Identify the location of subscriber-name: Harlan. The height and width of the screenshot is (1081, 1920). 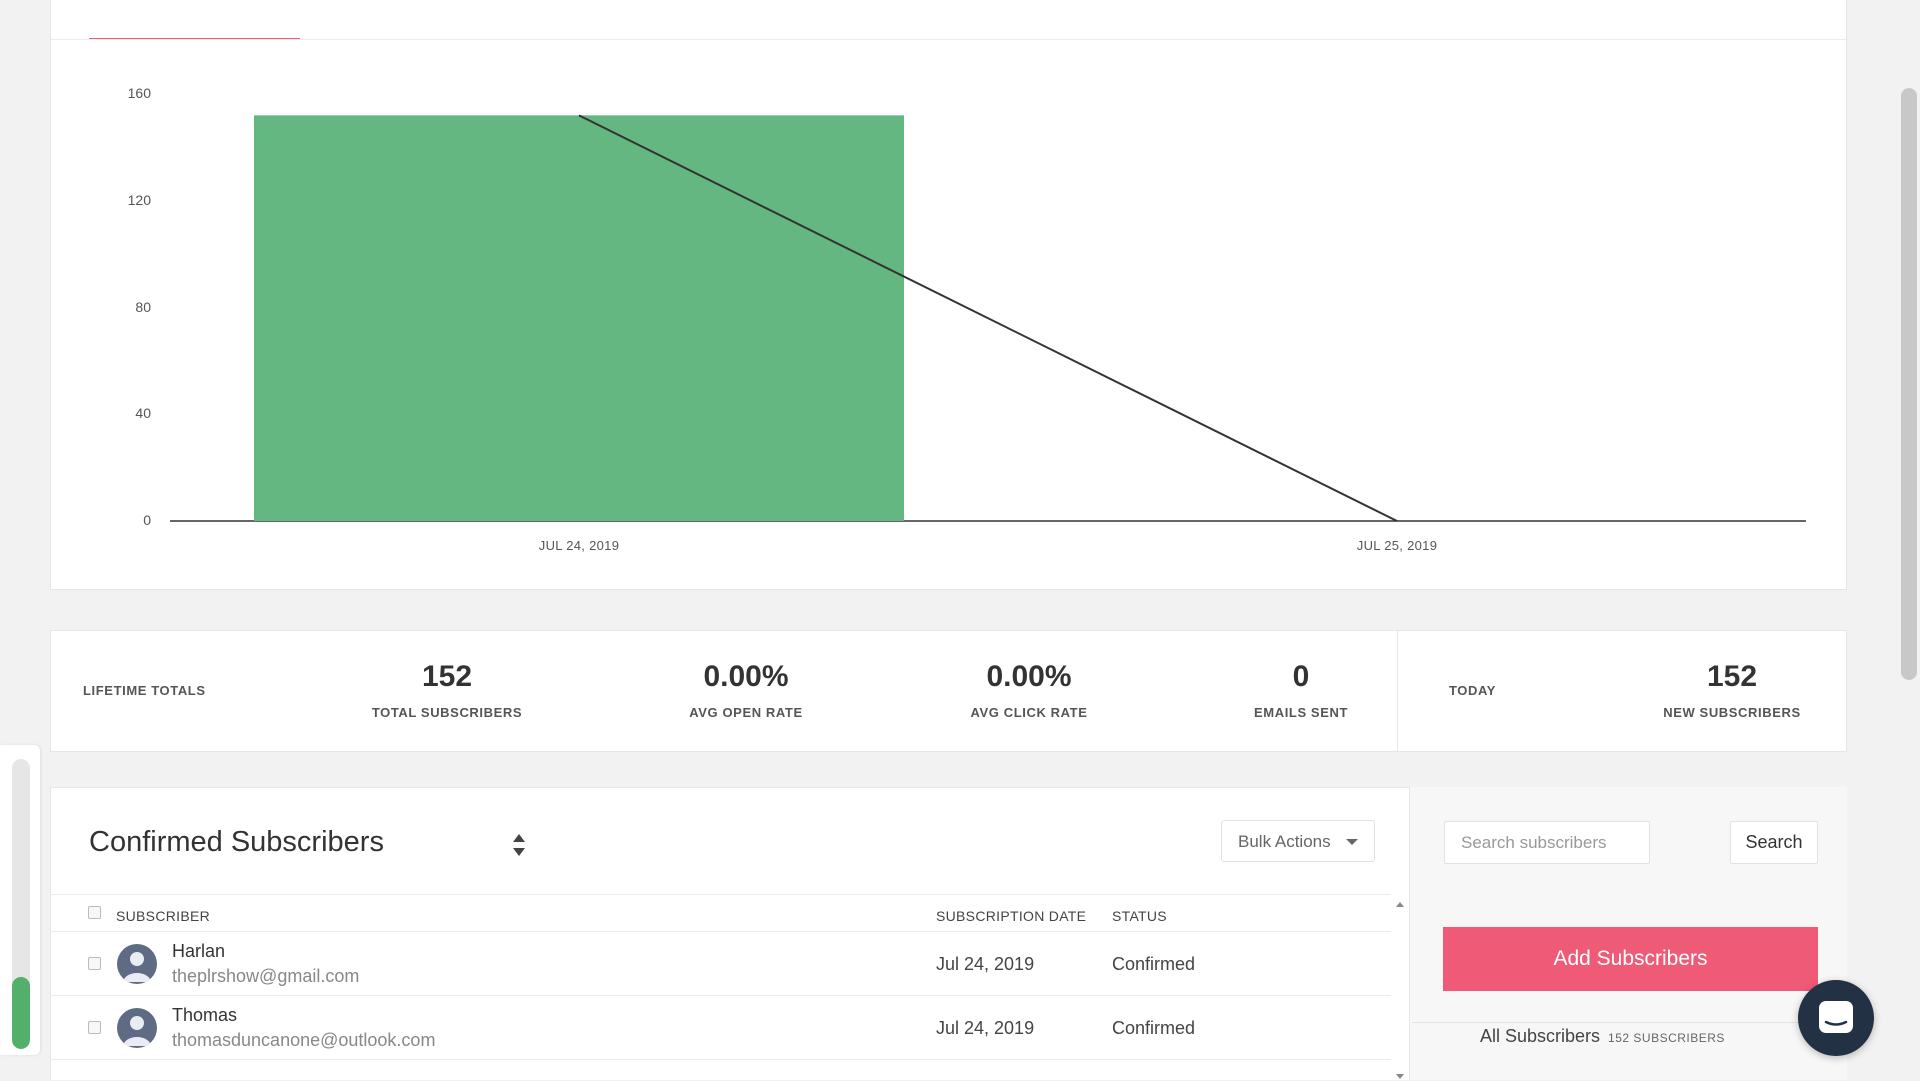
(199, 951).